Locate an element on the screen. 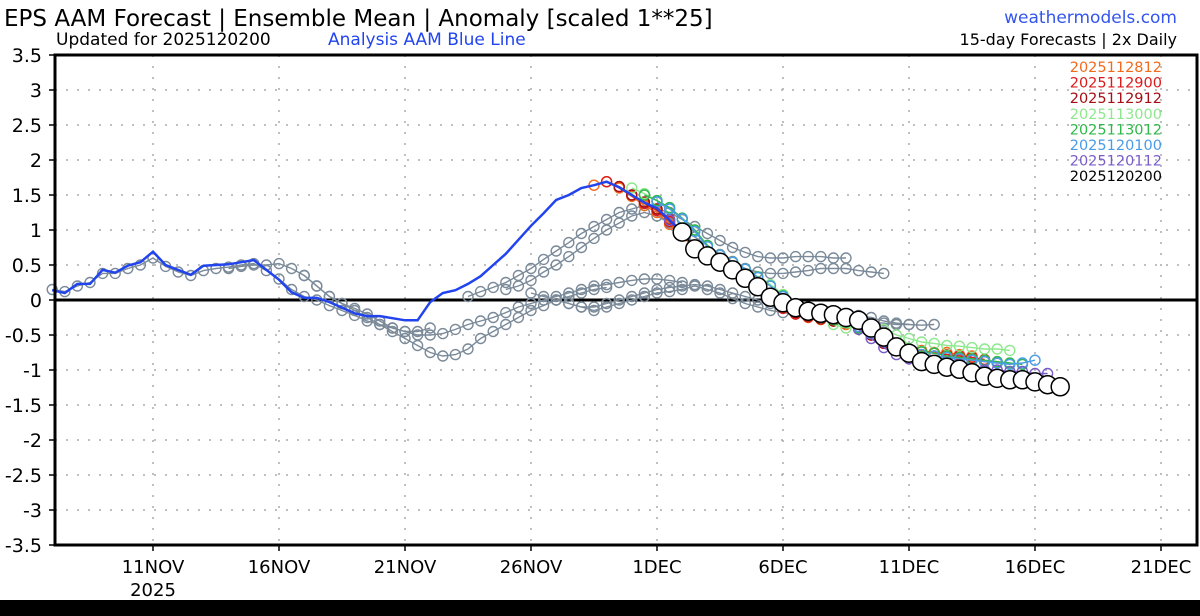  older-run-line is located at coordinates (417, 309).